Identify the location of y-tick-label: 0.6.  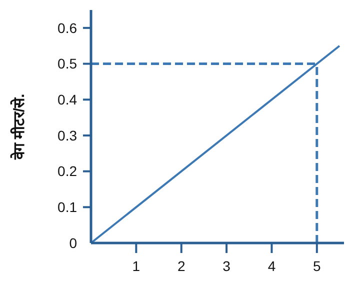
(68, 28).